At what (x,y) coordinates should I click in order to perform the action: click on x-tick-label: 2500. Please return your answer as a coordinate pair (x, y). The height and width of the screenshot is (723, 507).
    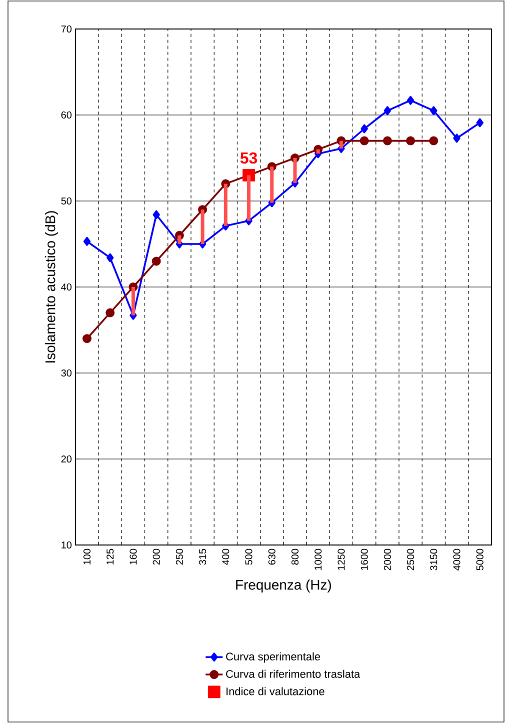
    Looking at the image, I should click on (410, 559).